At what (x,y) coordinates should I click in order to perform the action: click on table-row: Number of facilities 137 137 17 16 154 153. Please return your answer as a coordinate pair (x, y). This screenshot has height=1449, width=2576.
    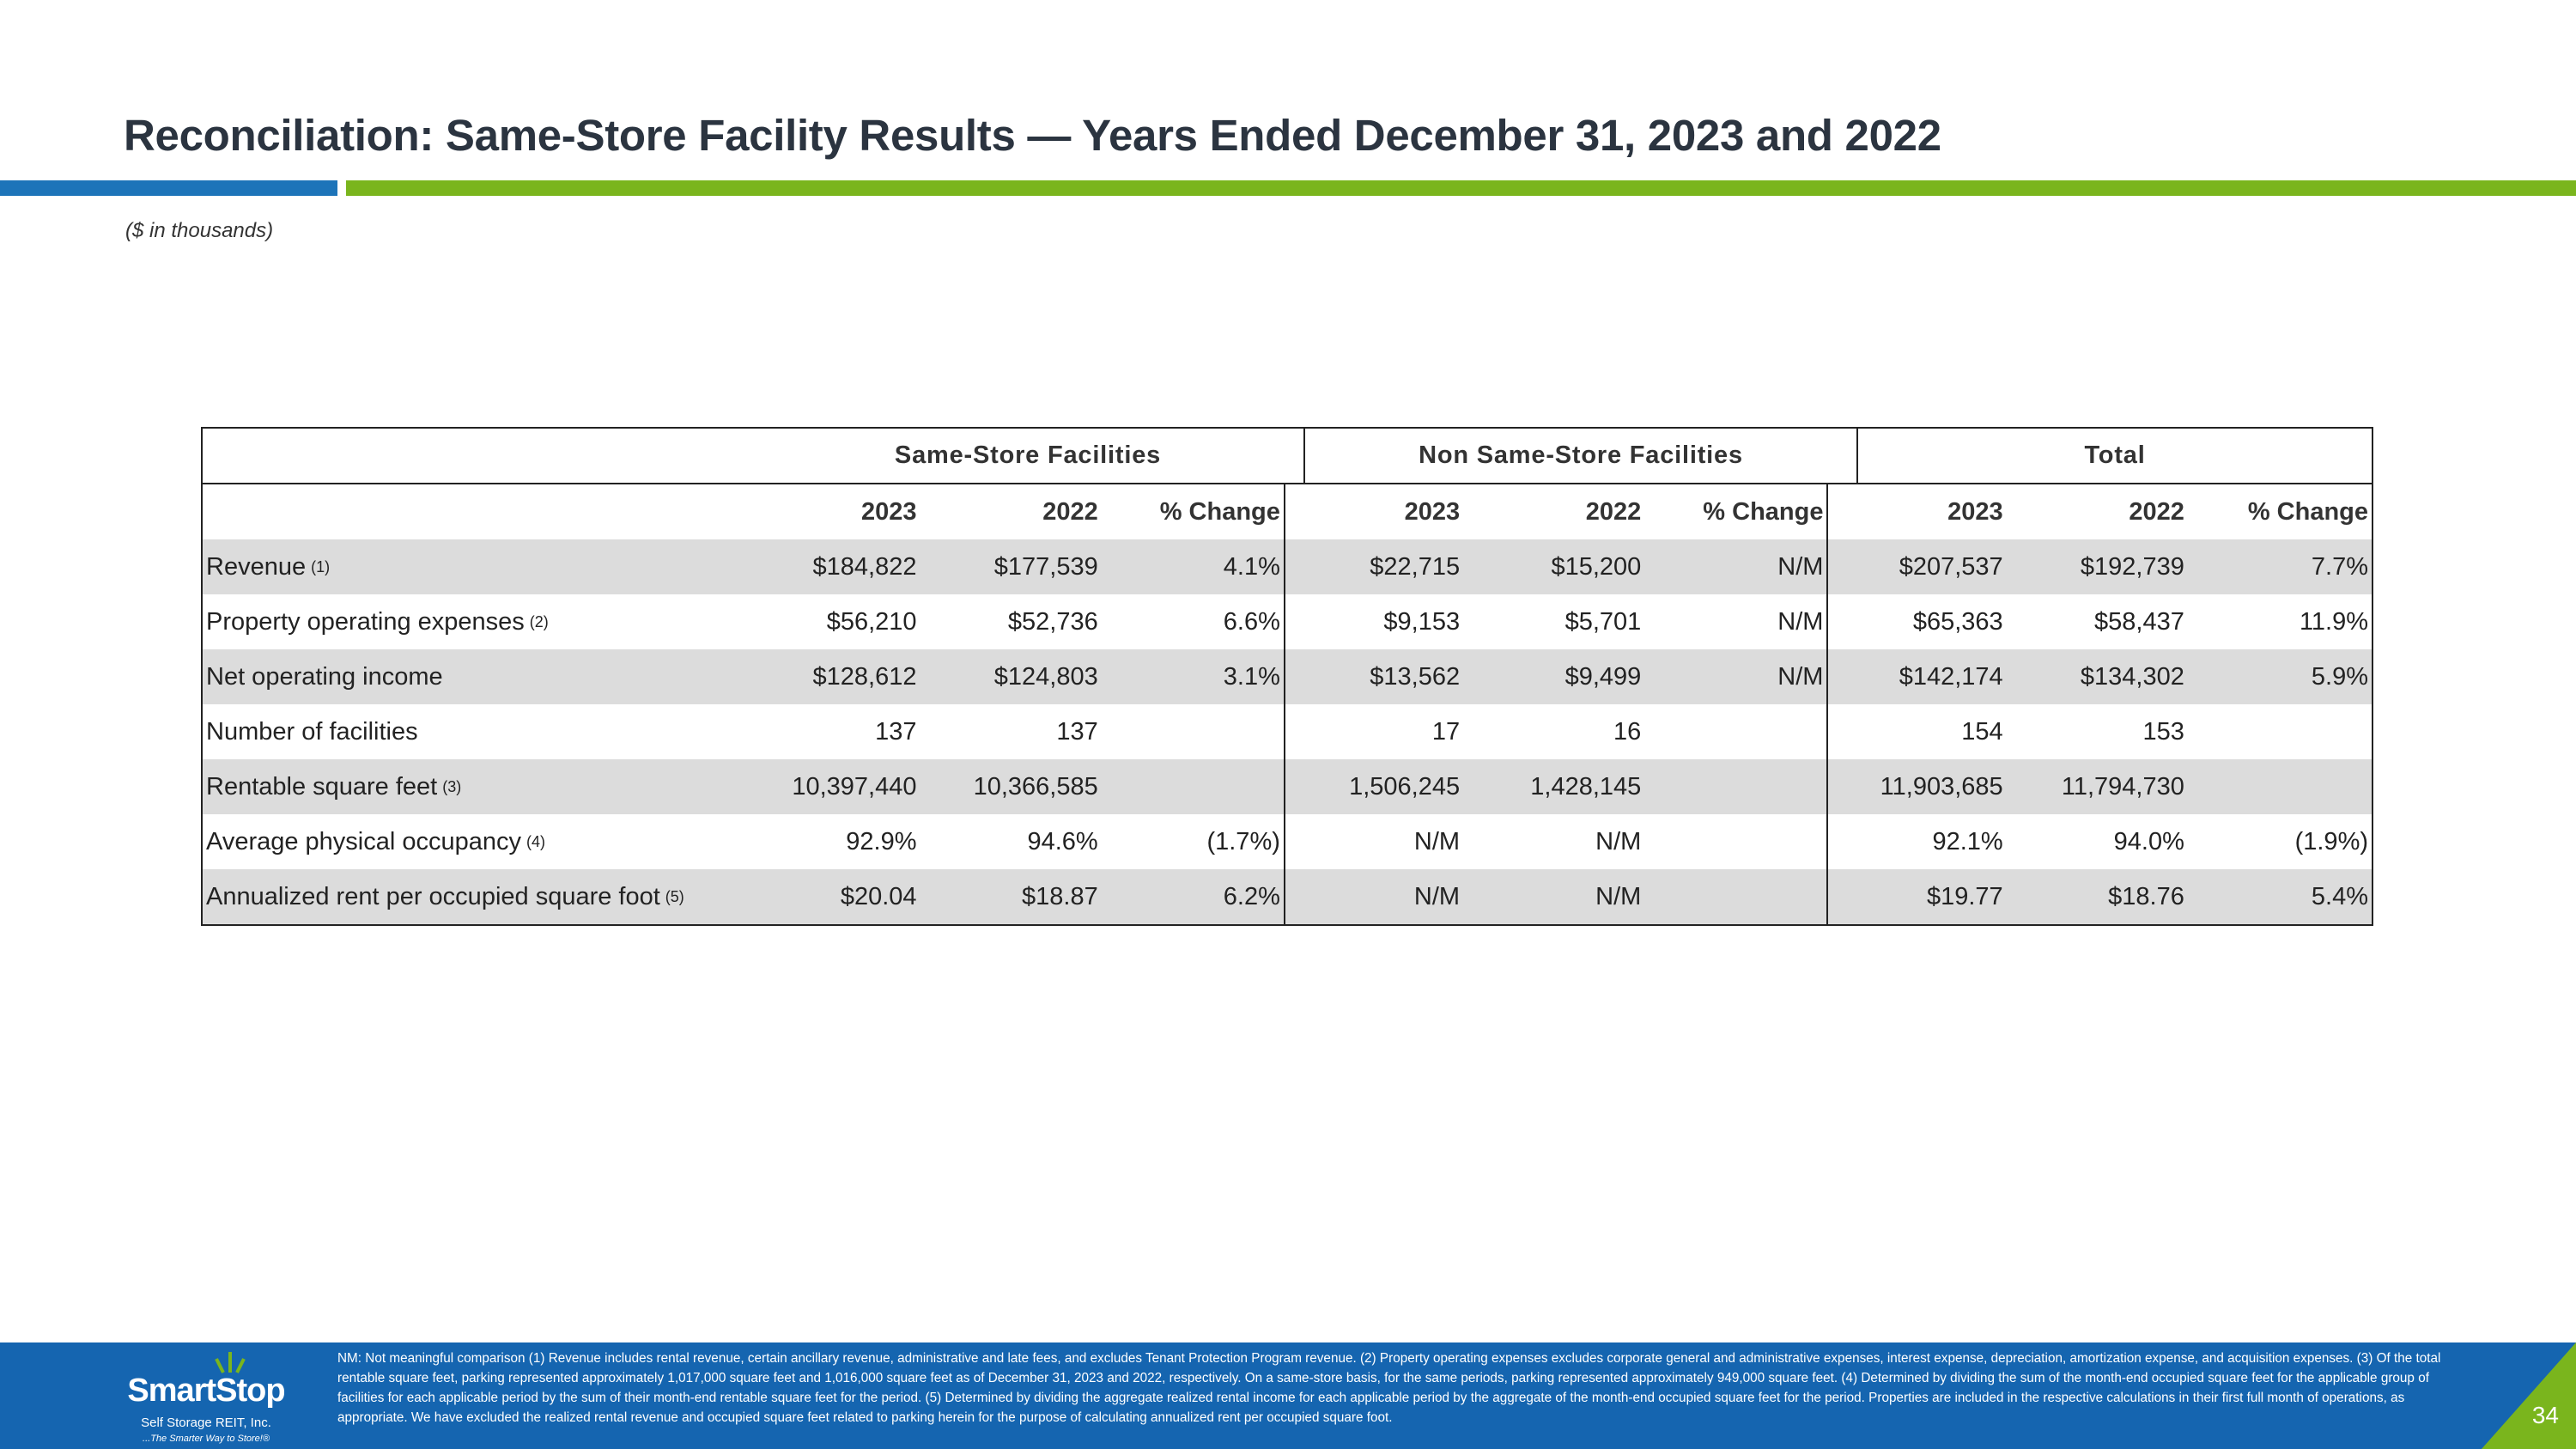
    Looking at the image, I should click on (1287, 731).